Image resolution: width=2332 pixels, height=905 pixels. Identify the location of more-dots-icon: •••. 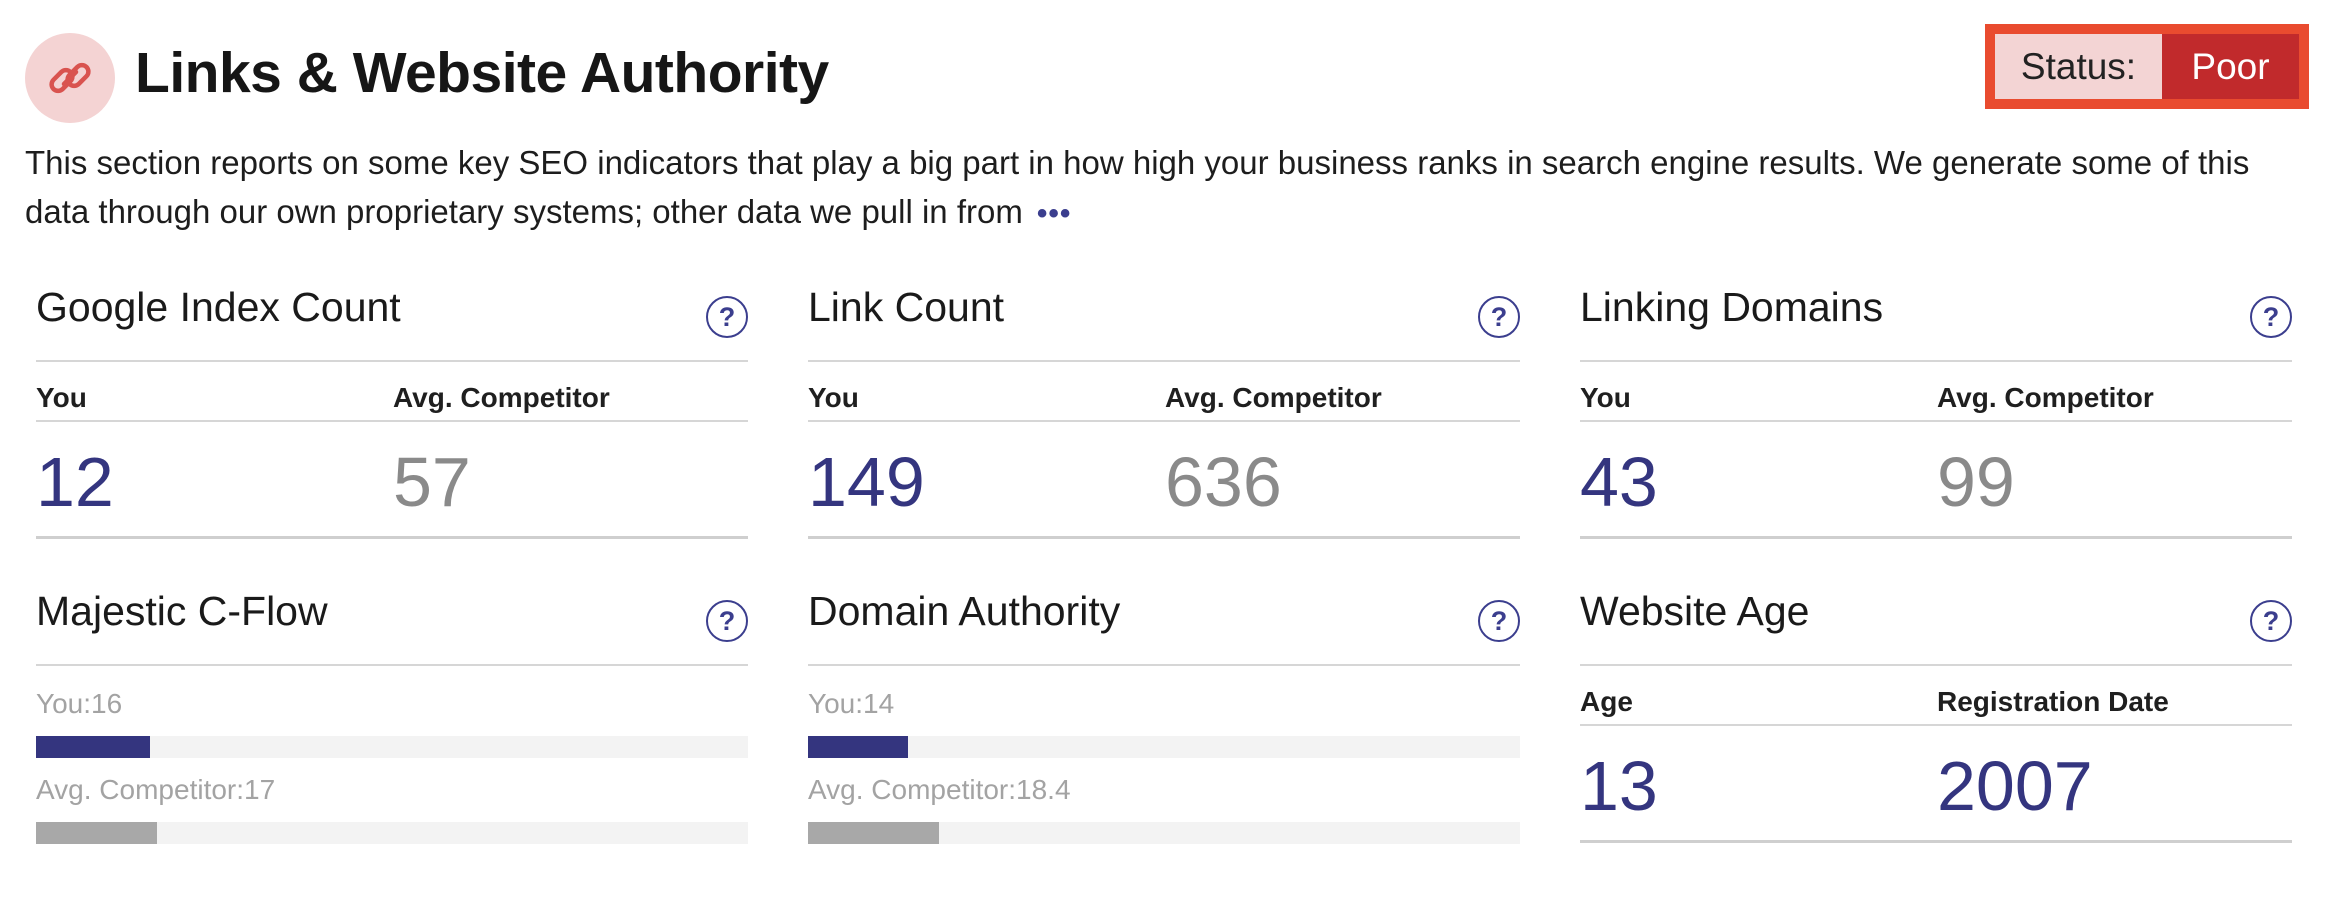
(1054, 213).